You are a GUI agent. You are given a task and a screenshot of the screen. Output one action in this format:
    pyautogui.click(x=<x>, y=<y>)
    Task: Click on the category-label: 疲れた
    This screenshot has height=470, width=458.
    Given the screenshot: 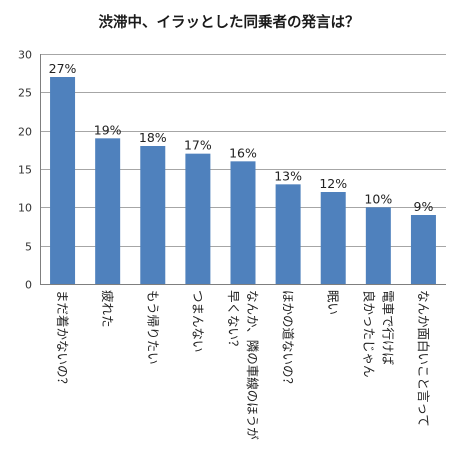 What is the action you would take?
    pyautogui.click(x=107, y=309)
    